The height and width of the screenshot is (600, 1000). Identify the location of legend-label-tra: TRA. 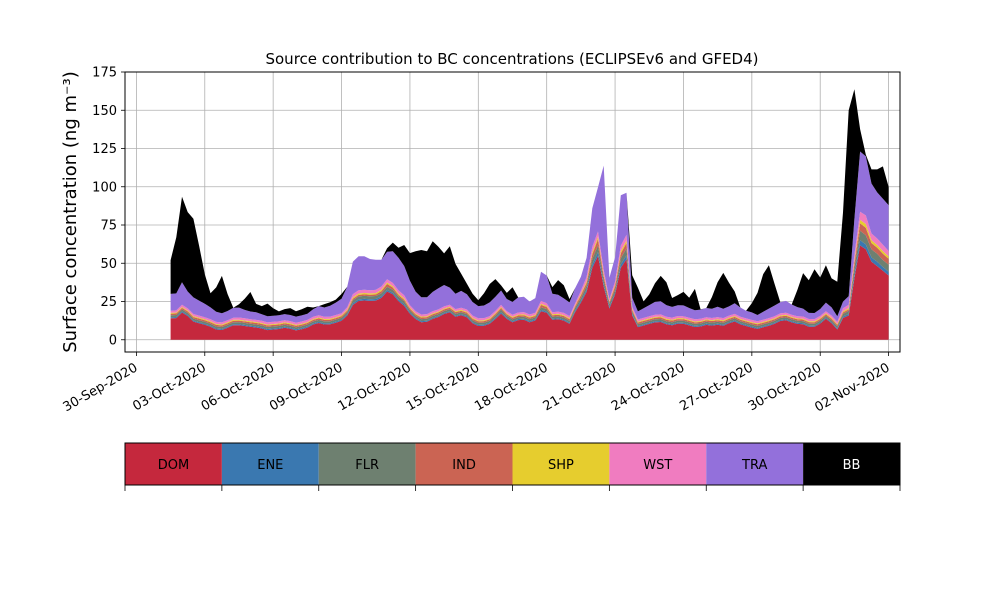
(754, 465).